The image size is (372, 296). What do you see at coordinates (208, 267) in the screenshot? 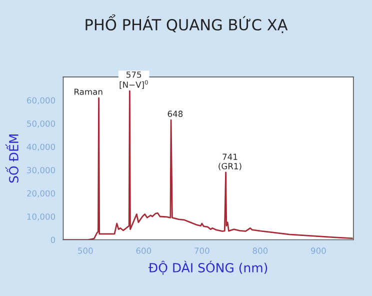
I see `x-axis-title: ĐỘ DÀI SÓNG (nm)` at bounding box center [208, 267].